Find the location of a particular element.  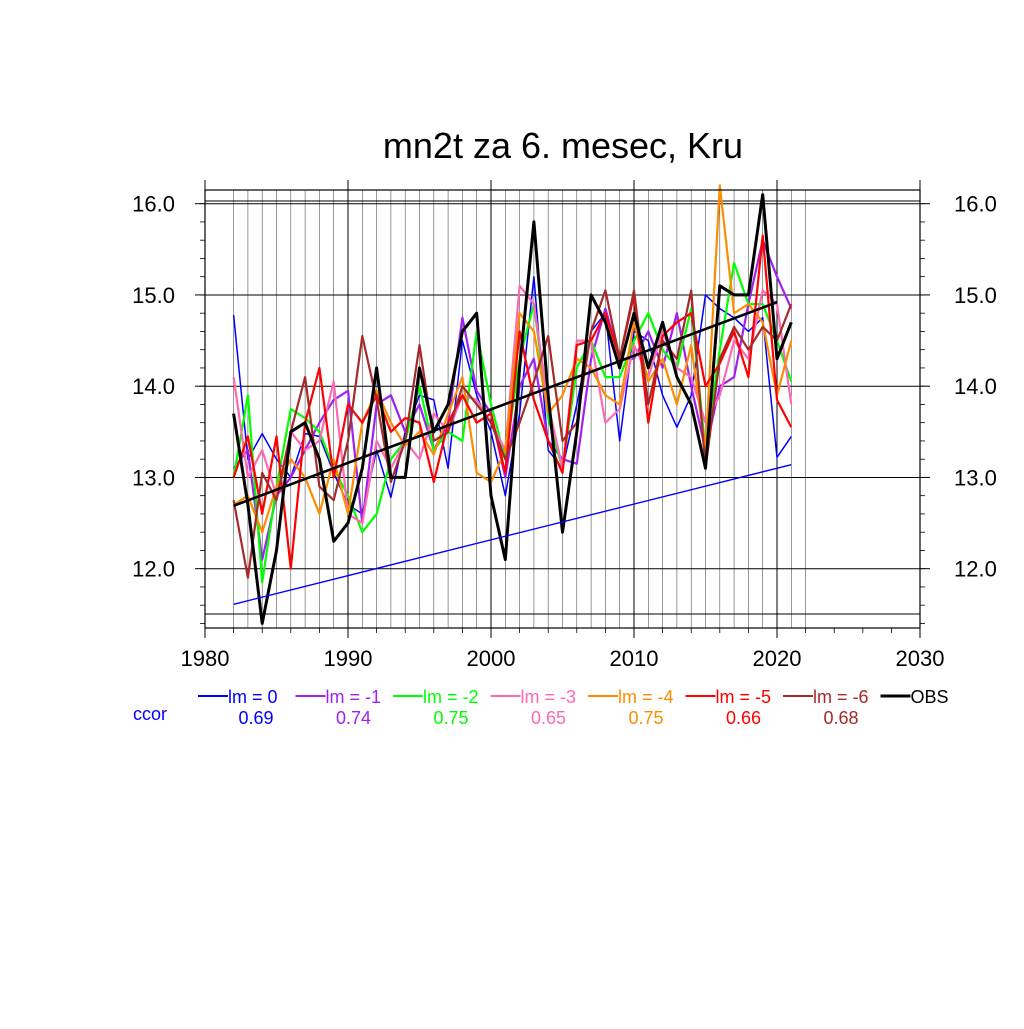

legend-label: lm = 0 is located at coordinates (253, 697).